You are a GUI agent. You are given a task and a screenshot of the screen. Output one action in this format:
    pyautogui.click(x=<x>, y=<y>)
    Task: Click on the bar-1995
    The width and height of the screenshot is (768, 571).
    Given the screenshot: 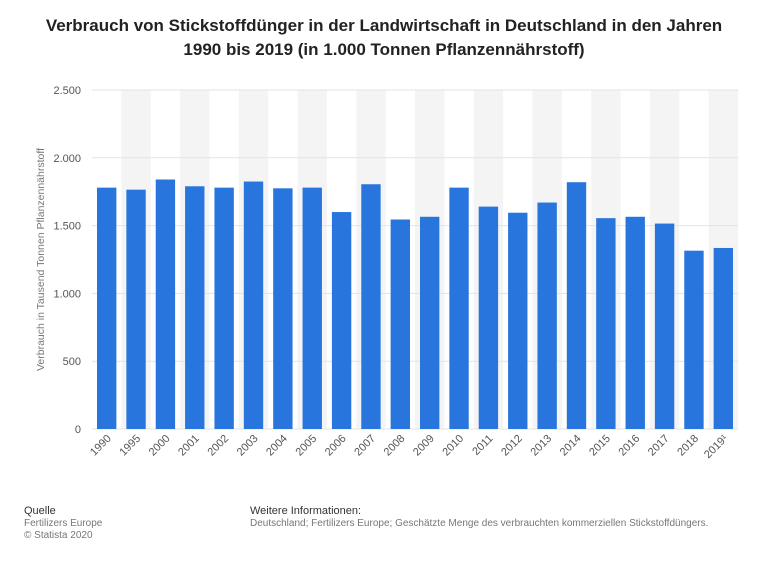 What is the action you would take?
    pyautogui.click(x=136, y=309)
    